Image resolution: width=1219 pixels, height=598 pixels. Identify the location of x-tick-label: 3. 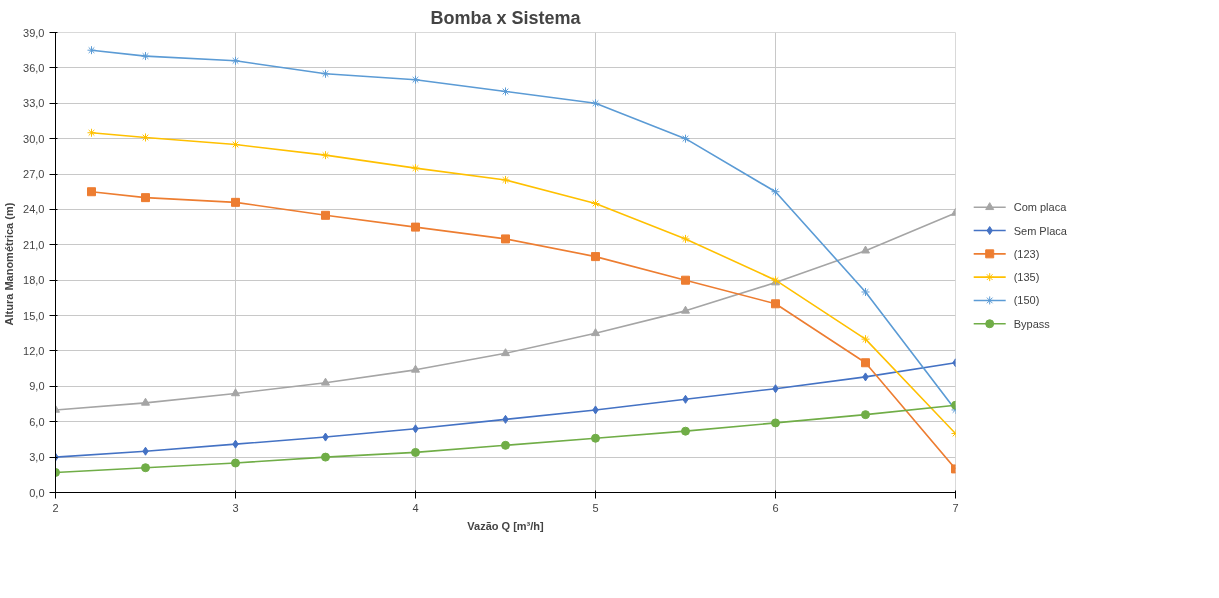
(235, 507).